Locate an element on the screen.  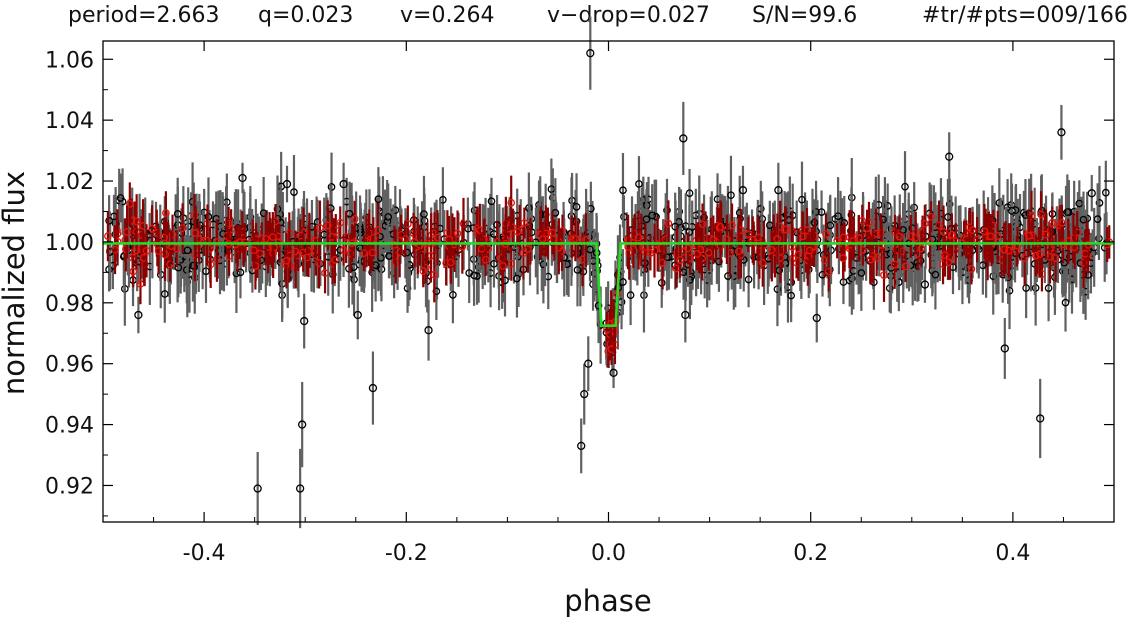
header-q: q=0.023 is located at coordinates (305, 15).